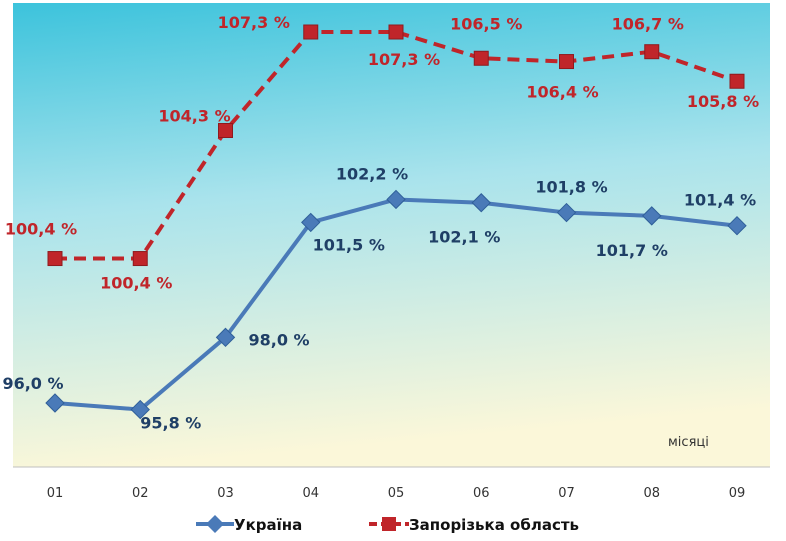 This screenshot has width=786, height=541. I want to click on data-label-zaporizhzhia-09: 105,8 %, so click(723, 101).